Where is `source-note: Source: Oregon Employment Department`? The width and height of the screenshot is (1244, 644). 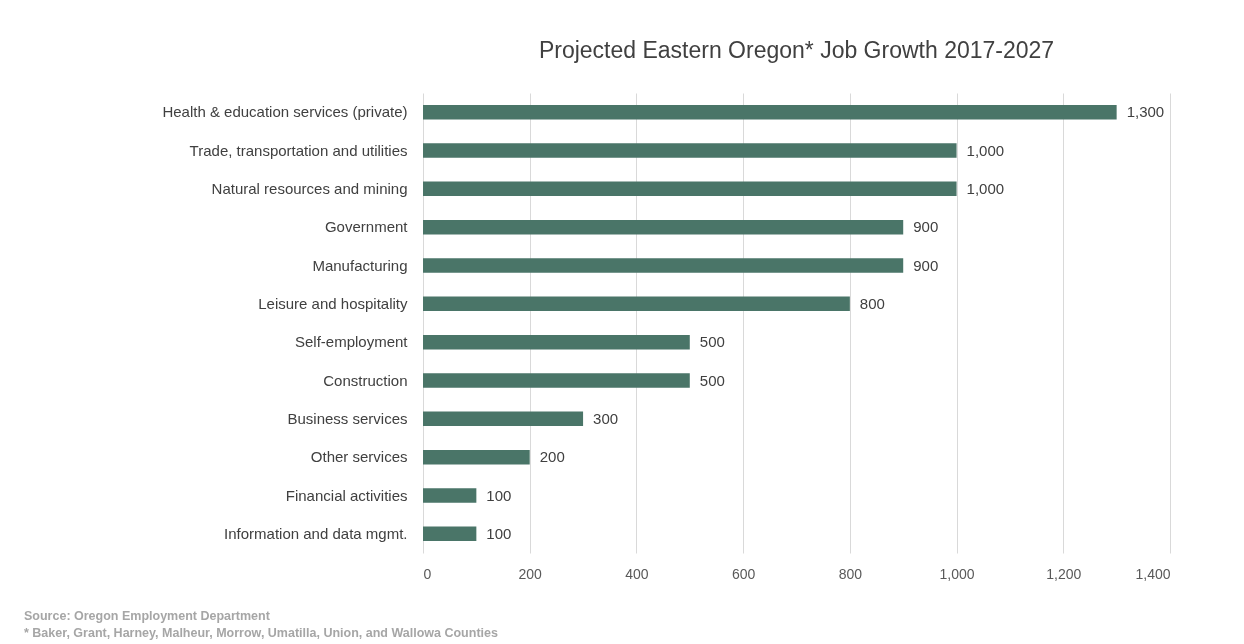 source-note: Source: Oregon Employment Department is located at coordinates (147, 616).